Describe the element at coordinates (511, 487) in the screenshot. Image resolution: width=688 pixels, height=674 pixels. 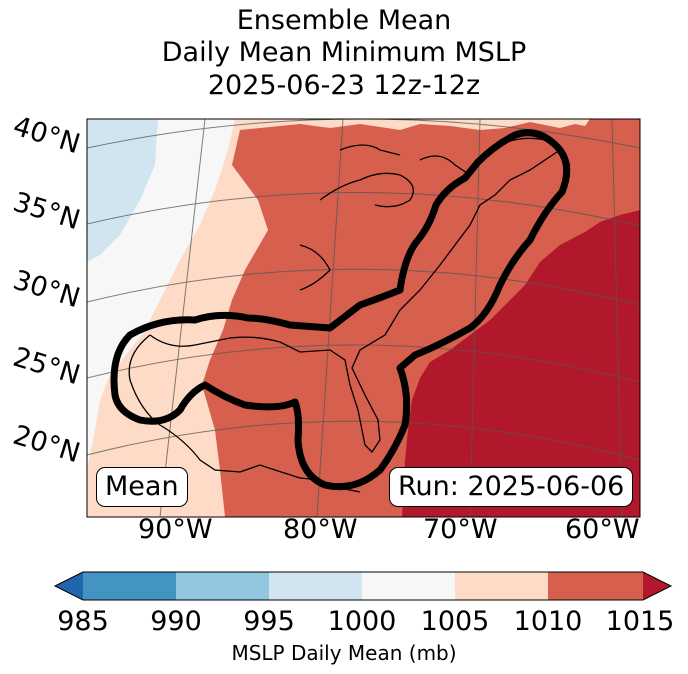
I see `run-date-box: Run: 2025-06-06` at that location.